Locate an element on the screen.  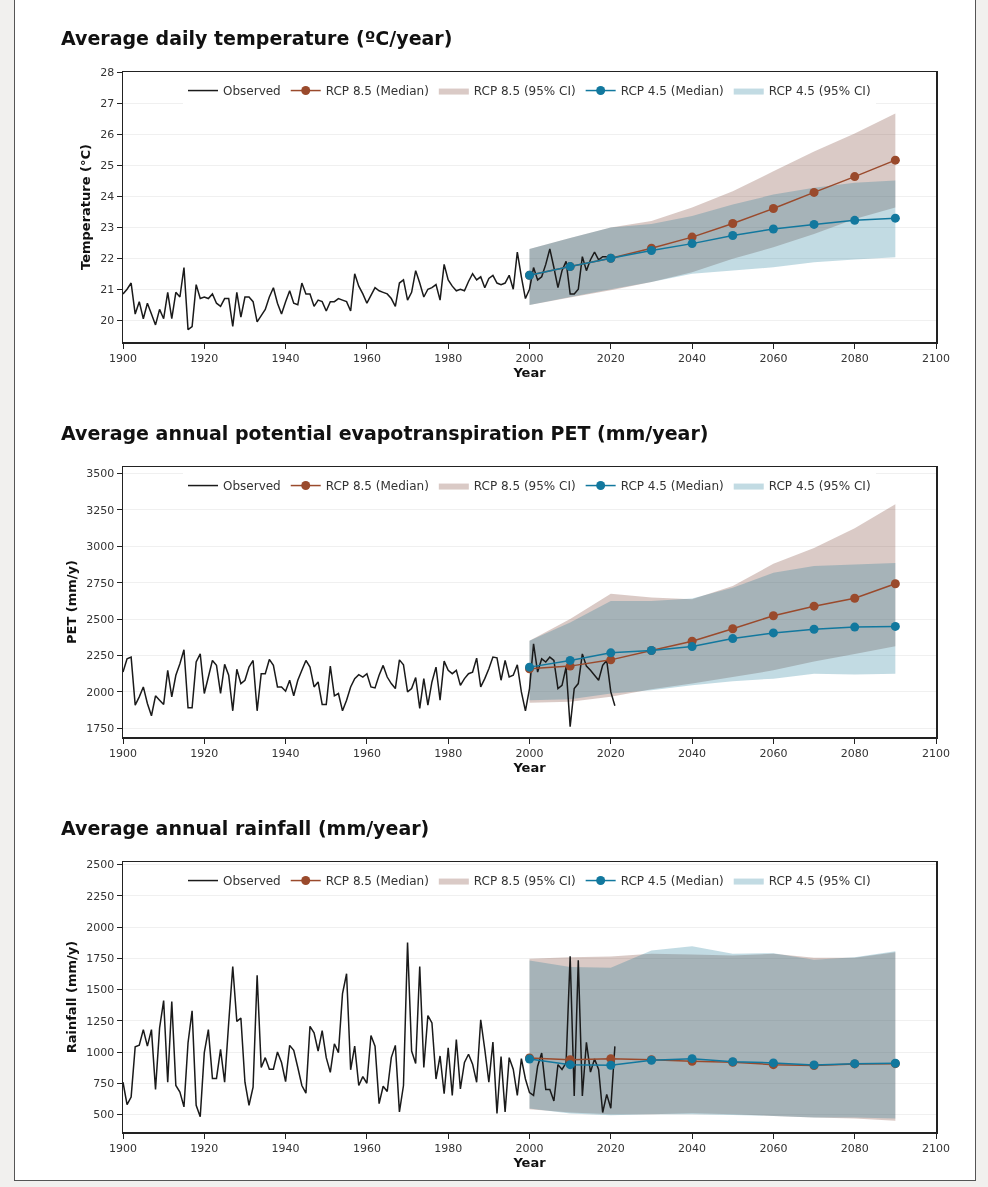
y-tick-label: 3000 is located at coordinates (100, 547).